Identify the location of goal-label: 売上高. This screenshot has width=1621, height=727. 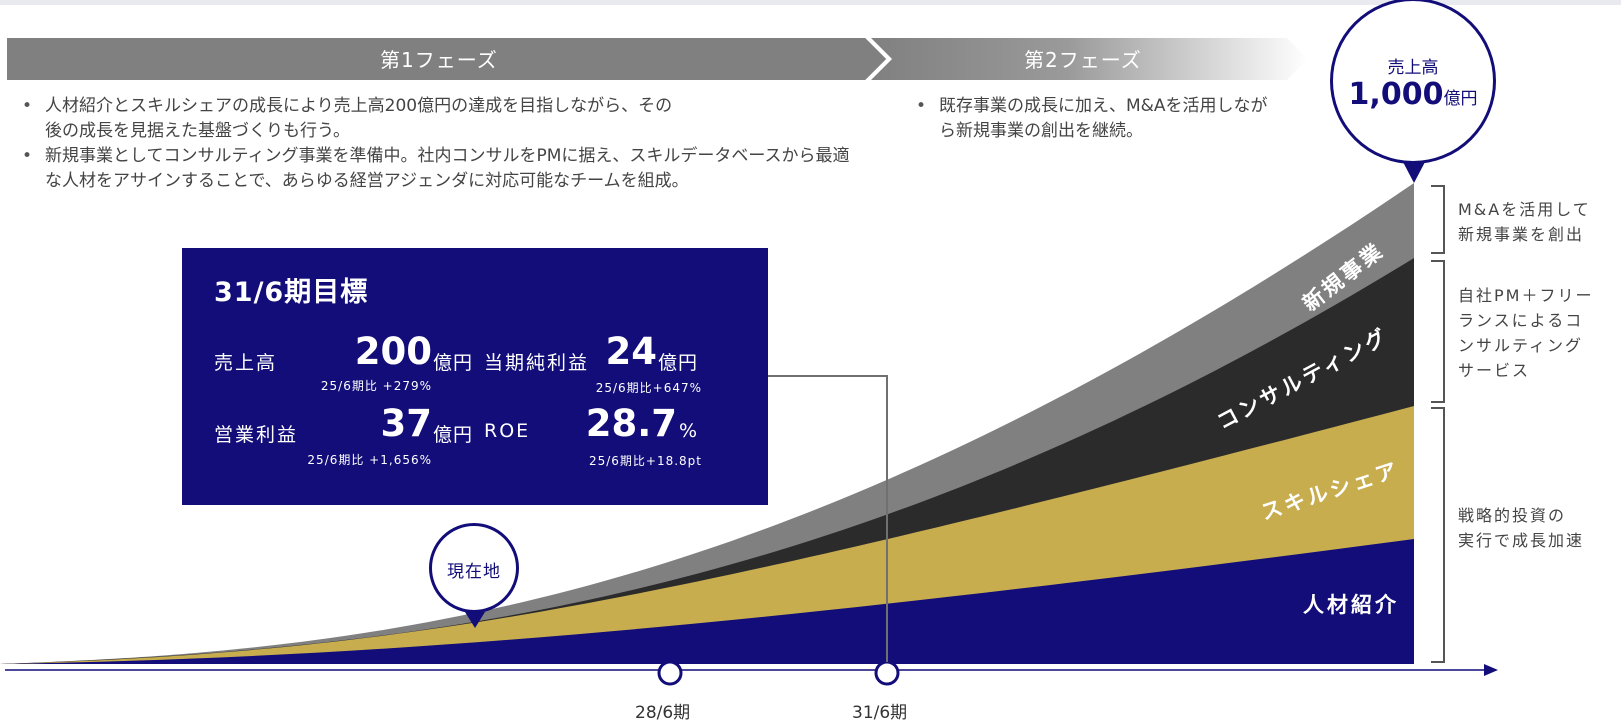
(1413, 68).